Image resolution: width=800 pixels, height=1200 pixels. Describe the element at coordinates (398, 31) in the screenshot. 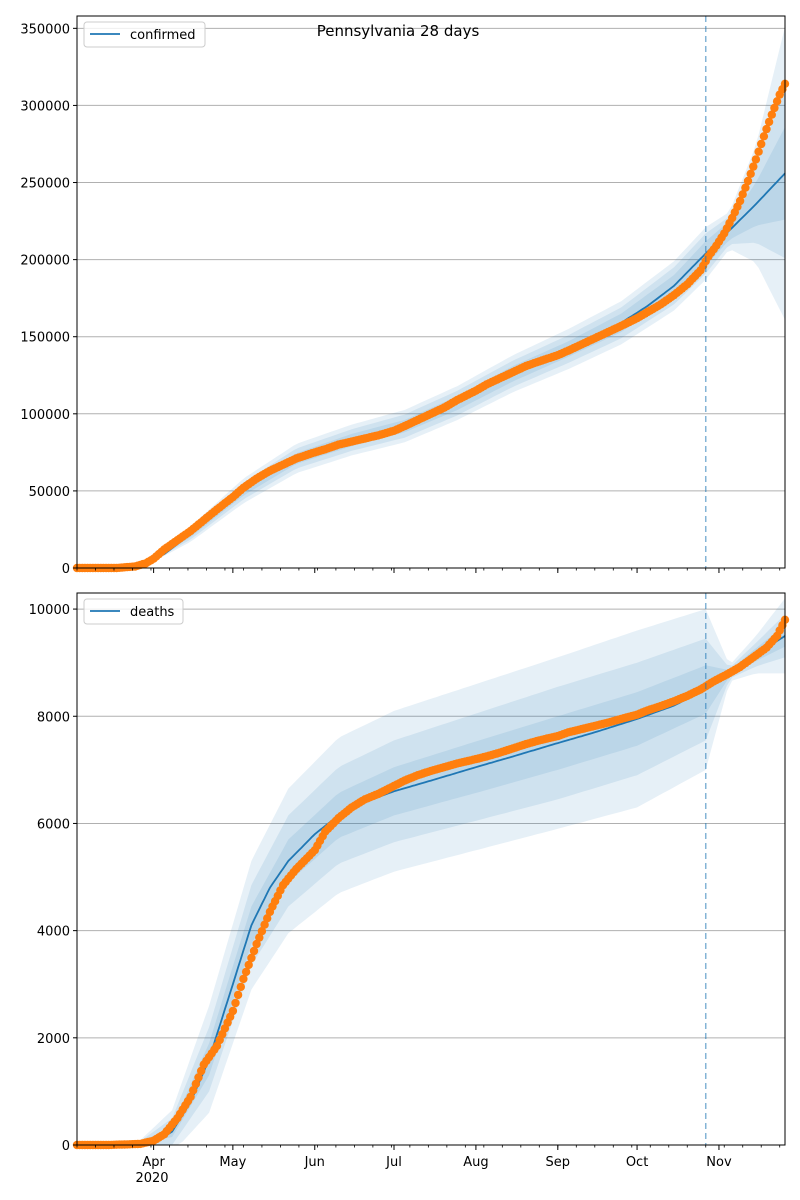

I see `chart-title: Pennsylvania 28 days` at that location.